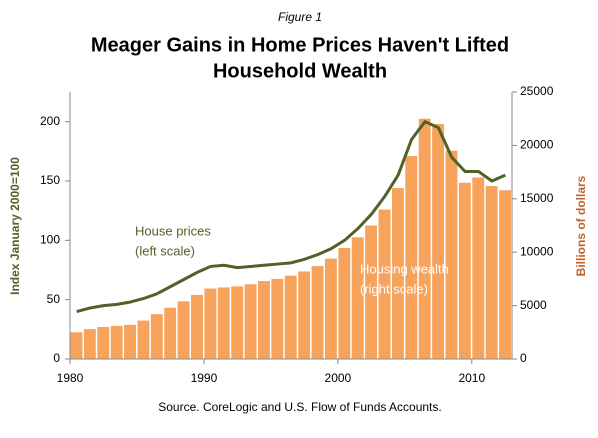  What do you see at coordinates (533, 305) in the screenshot?
I see `y2-tick-label: 5000` at bounding box center [533, 305].